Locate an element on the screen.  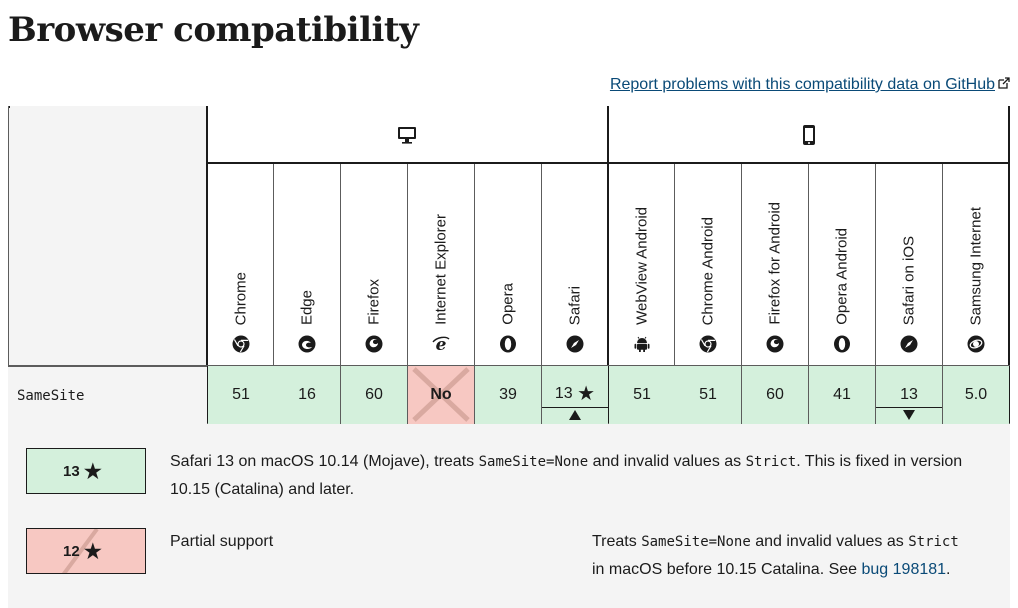
support-cell-firefox-android: 60 is located at coordinates (775, 395).